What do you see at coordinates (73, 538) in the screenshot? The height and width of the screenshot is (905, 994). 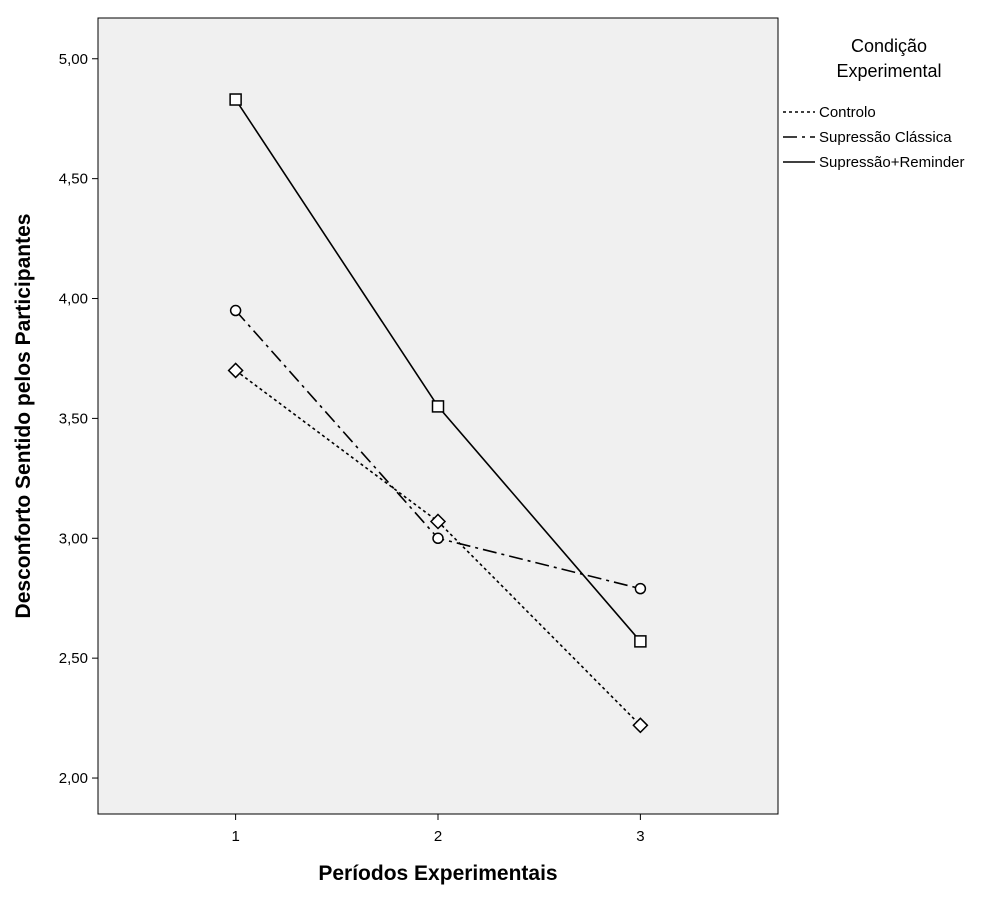 I see `y-tick-label: 3,00` at bounding box center [73, 538].